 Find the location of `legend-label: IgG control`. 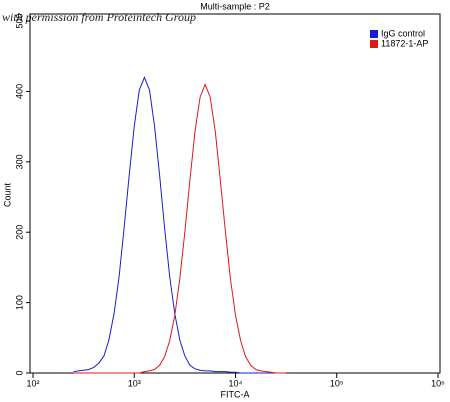

legend-label: IgG control is located at coordinates (403, 33).